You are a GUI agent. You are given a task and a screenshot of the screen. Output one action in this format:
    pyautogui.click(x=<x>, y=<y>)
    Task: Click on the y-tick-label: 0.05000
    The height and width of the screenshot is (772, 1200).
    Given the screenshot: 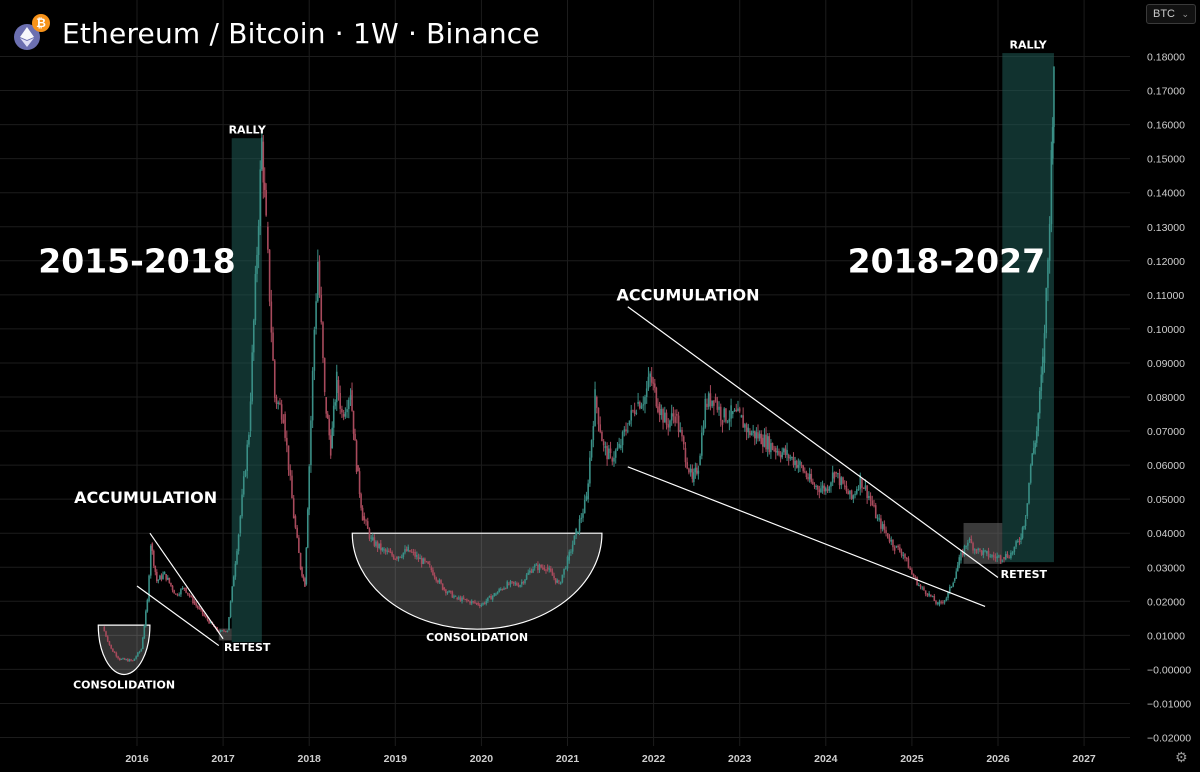 What is the action you would take?
    pyautogui.click(x=1166, y=500)
    